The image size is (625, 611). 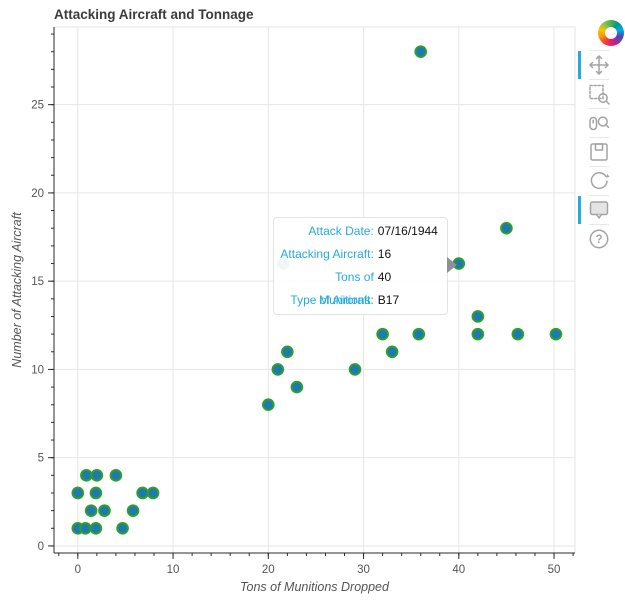 What do you see at coordinates (346, 289) in the screenshot?
I see `tooltip-field-label: Tons of Munitions:` at bounding box center [346, 289].